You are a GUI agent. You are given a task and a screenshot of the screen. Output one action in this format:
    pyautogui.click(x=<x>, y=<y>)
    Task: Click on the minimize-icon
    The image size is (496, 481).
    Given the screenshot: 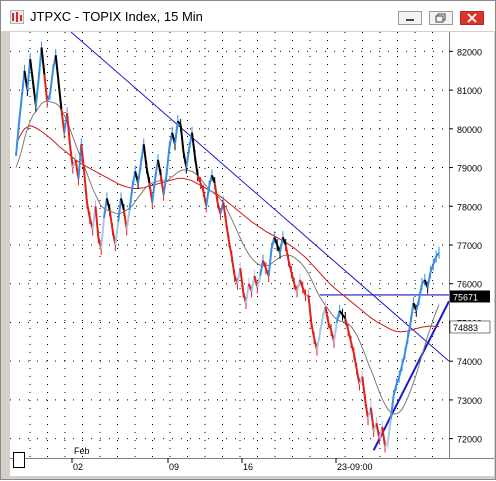 What is the action you would take?
    pyautogui.click(x=410, y=20)
    